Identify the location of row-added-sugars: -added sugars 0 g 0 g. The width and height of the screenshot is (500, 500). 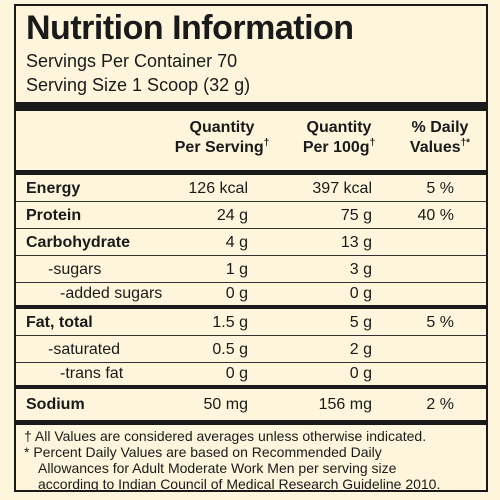
(251, 294).